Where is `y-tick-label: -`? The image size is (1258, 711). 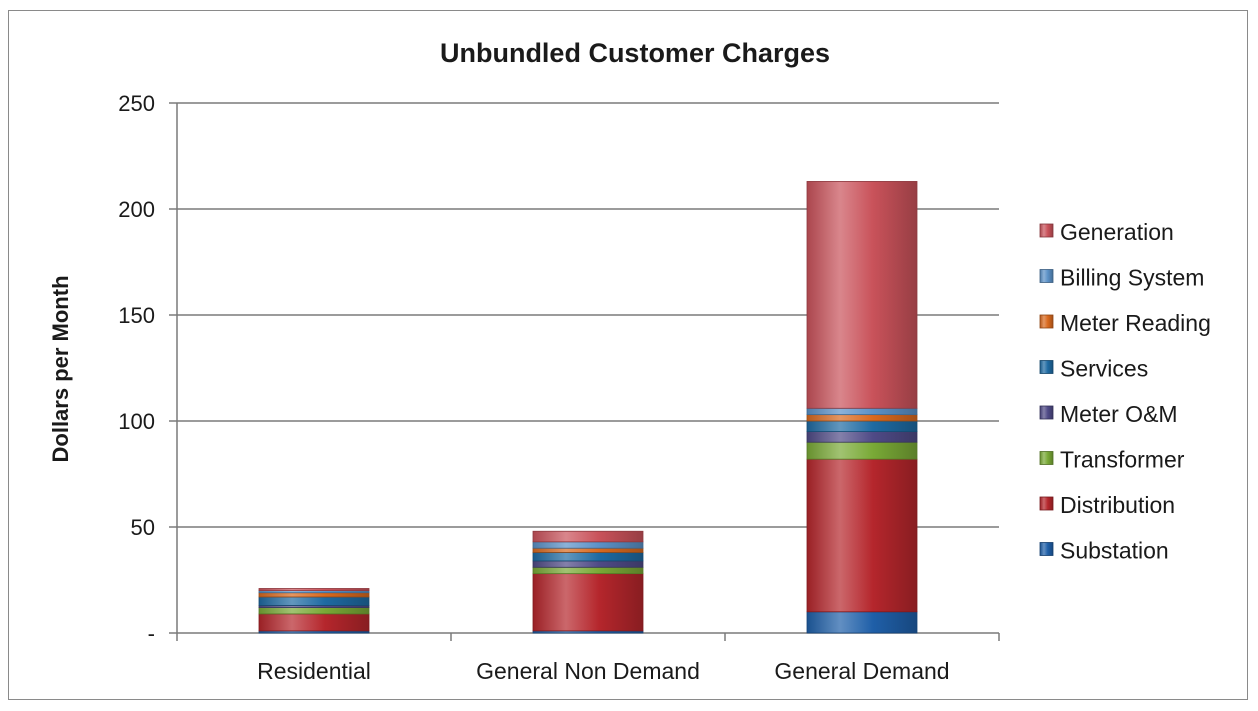 y-tick-label: - is located at coordinates (151, 633).